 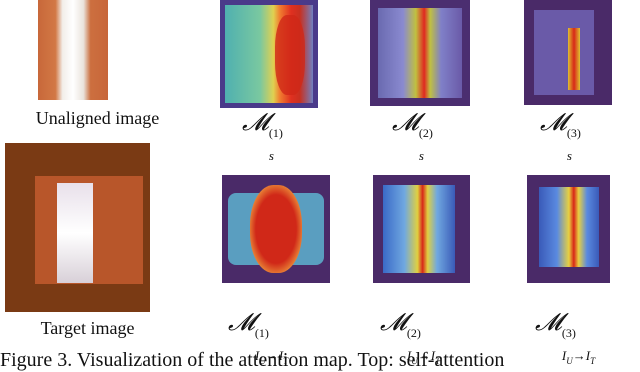 I want to click on map-label: 𝓜 (1) IU→IT, so click(x=281, y=338).